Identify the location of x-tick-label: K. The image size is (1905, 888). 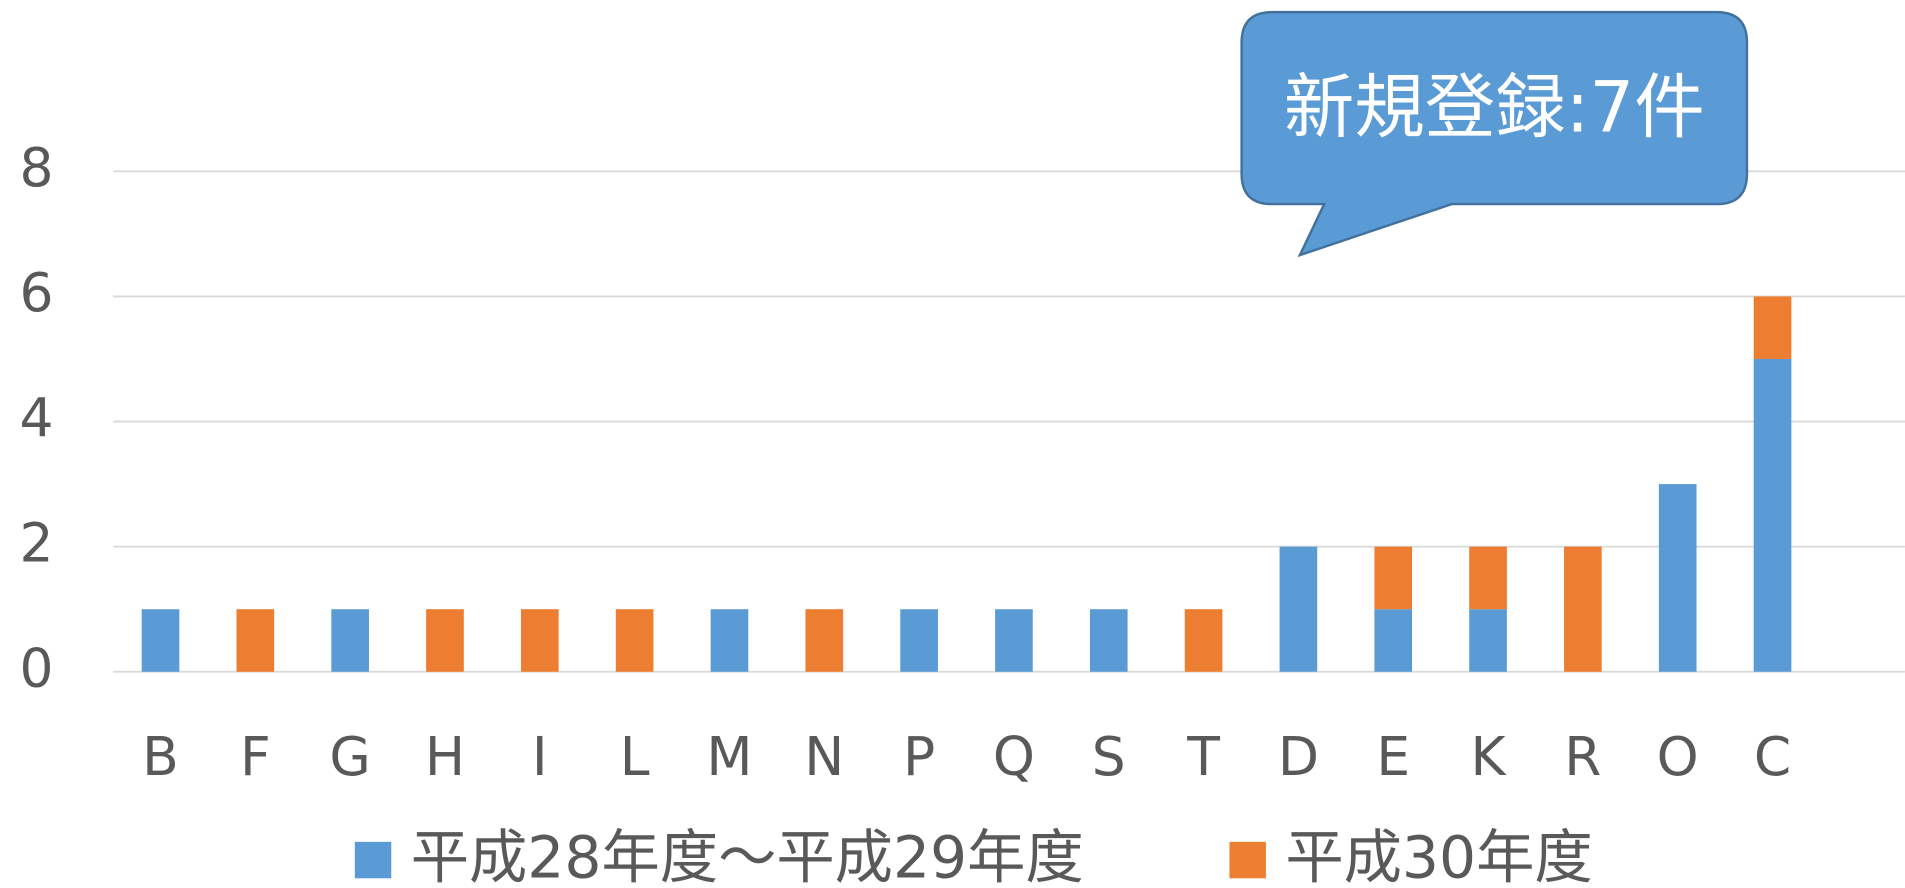
(1489, 756).